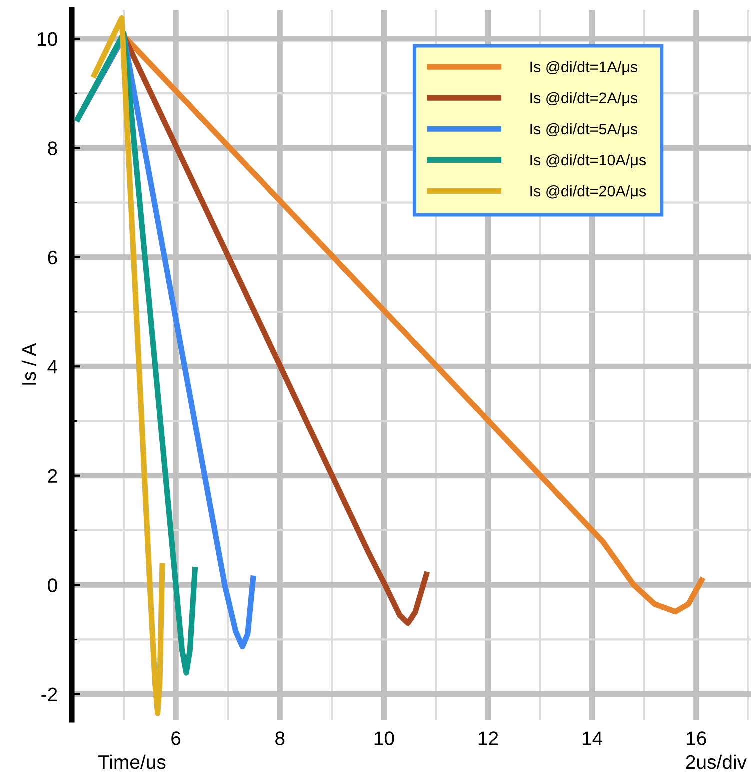  I want to click on x-tick-label: 12, so click(488, 739).